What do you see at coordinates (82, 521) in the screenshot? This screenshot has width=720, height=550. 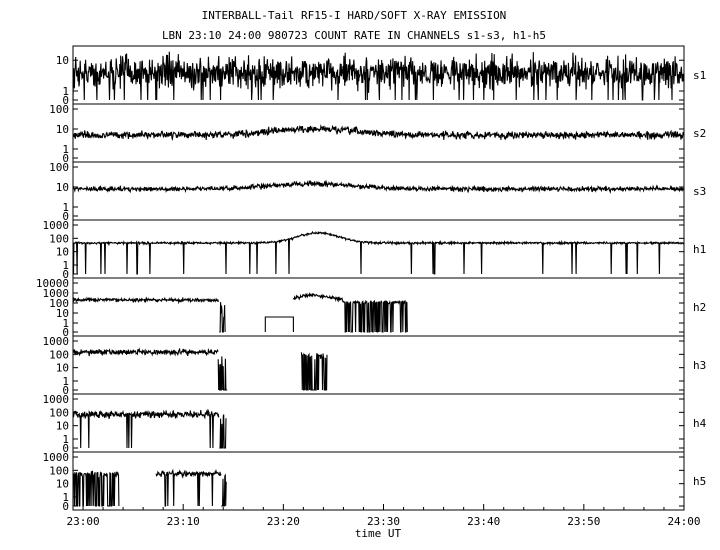 I see `x-tick-label: 23:00` at bounding box center [82, 521].